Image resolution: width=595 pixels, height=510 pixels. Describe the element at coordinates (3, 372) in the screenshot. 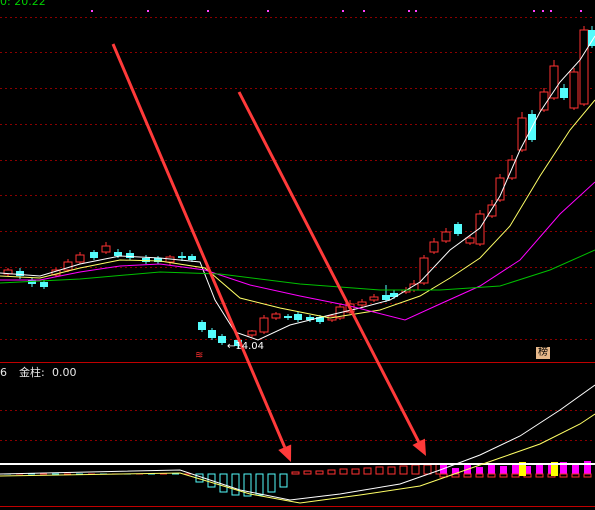

I see `indicator-left-value: 6` at that location.